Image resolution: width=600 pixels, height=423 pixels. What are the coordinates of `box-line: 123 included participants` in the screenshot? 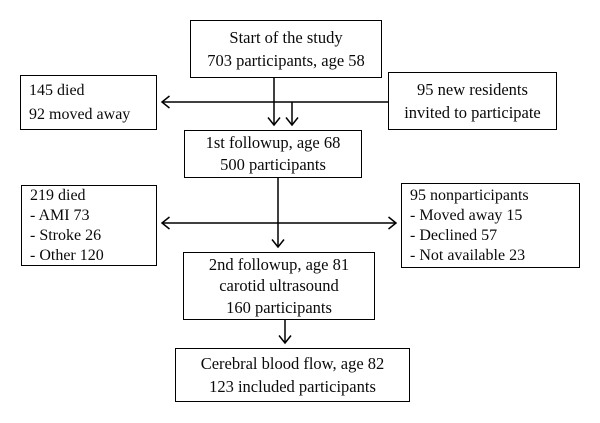 It's located at (292, 386).